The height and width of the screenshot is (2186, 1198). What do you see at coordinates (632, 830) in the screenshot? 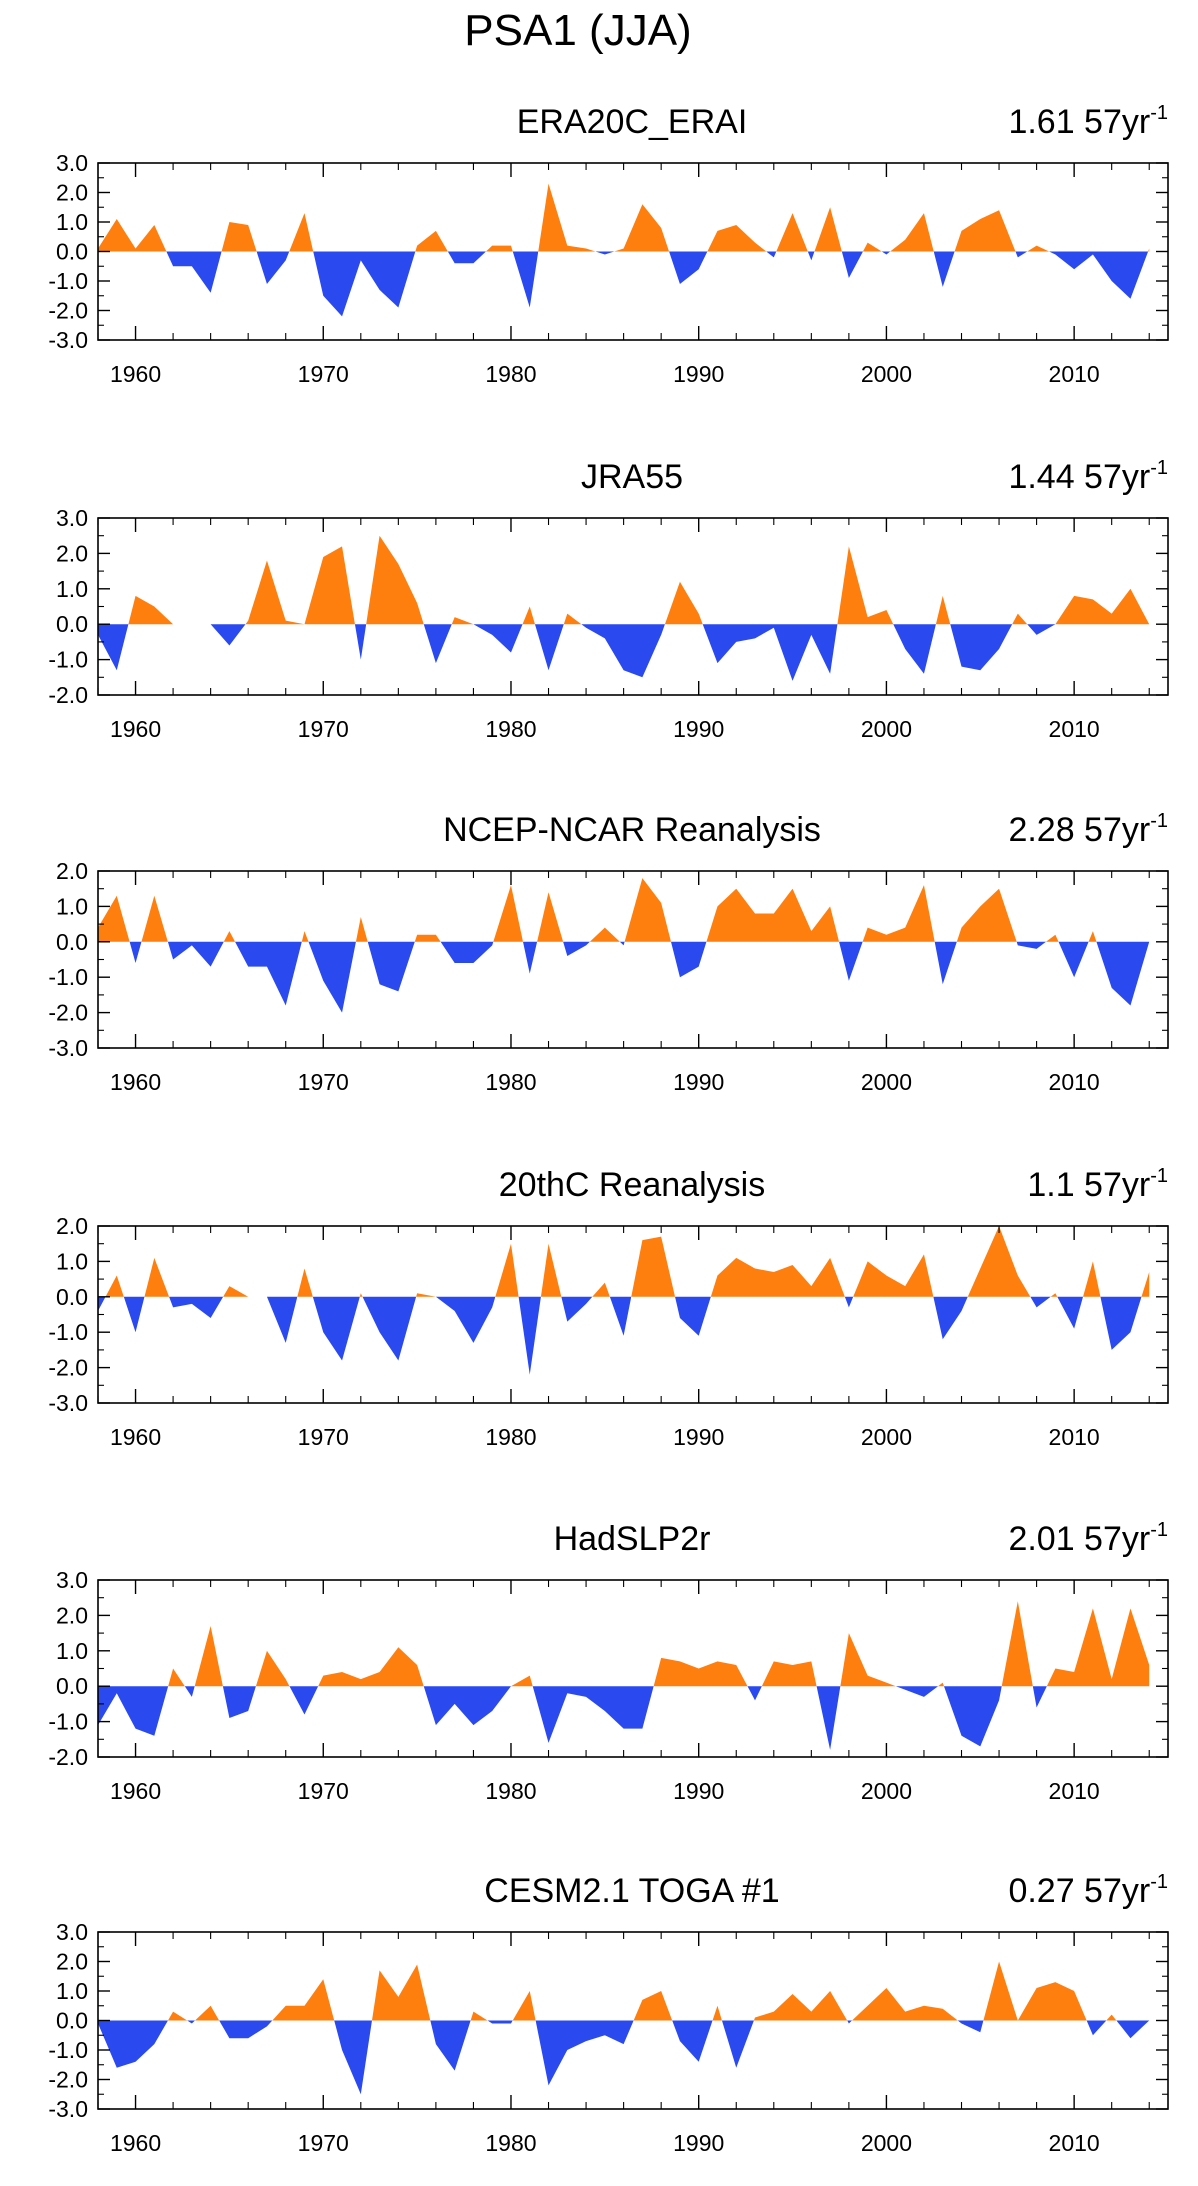
I see `panel-title: NCEP-NCAR Reanalysis` at bounding box center [632, 830].